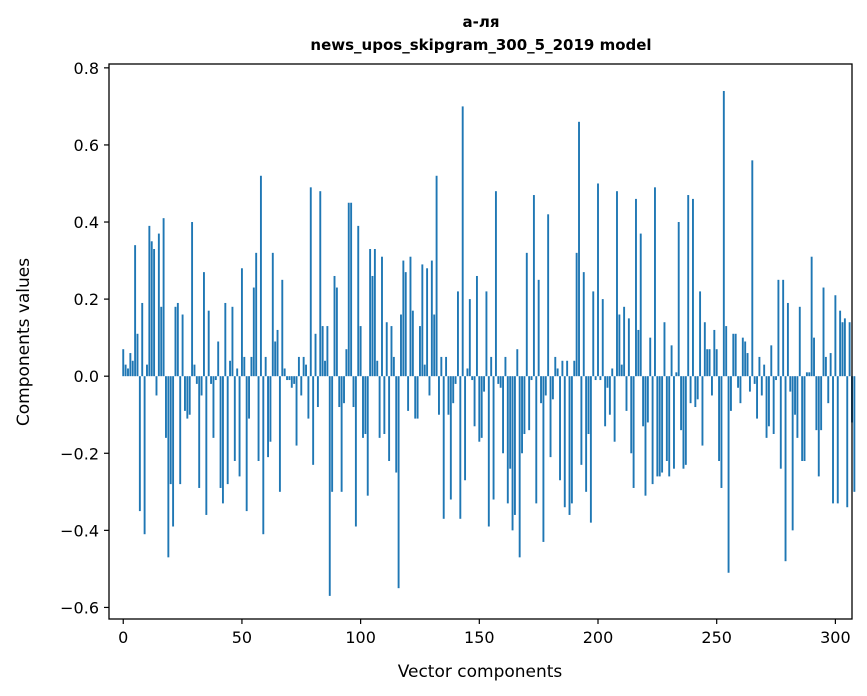 This screenshot has width=867, height=696. I want to click on x-tick-label: 0, so click(123, 637).